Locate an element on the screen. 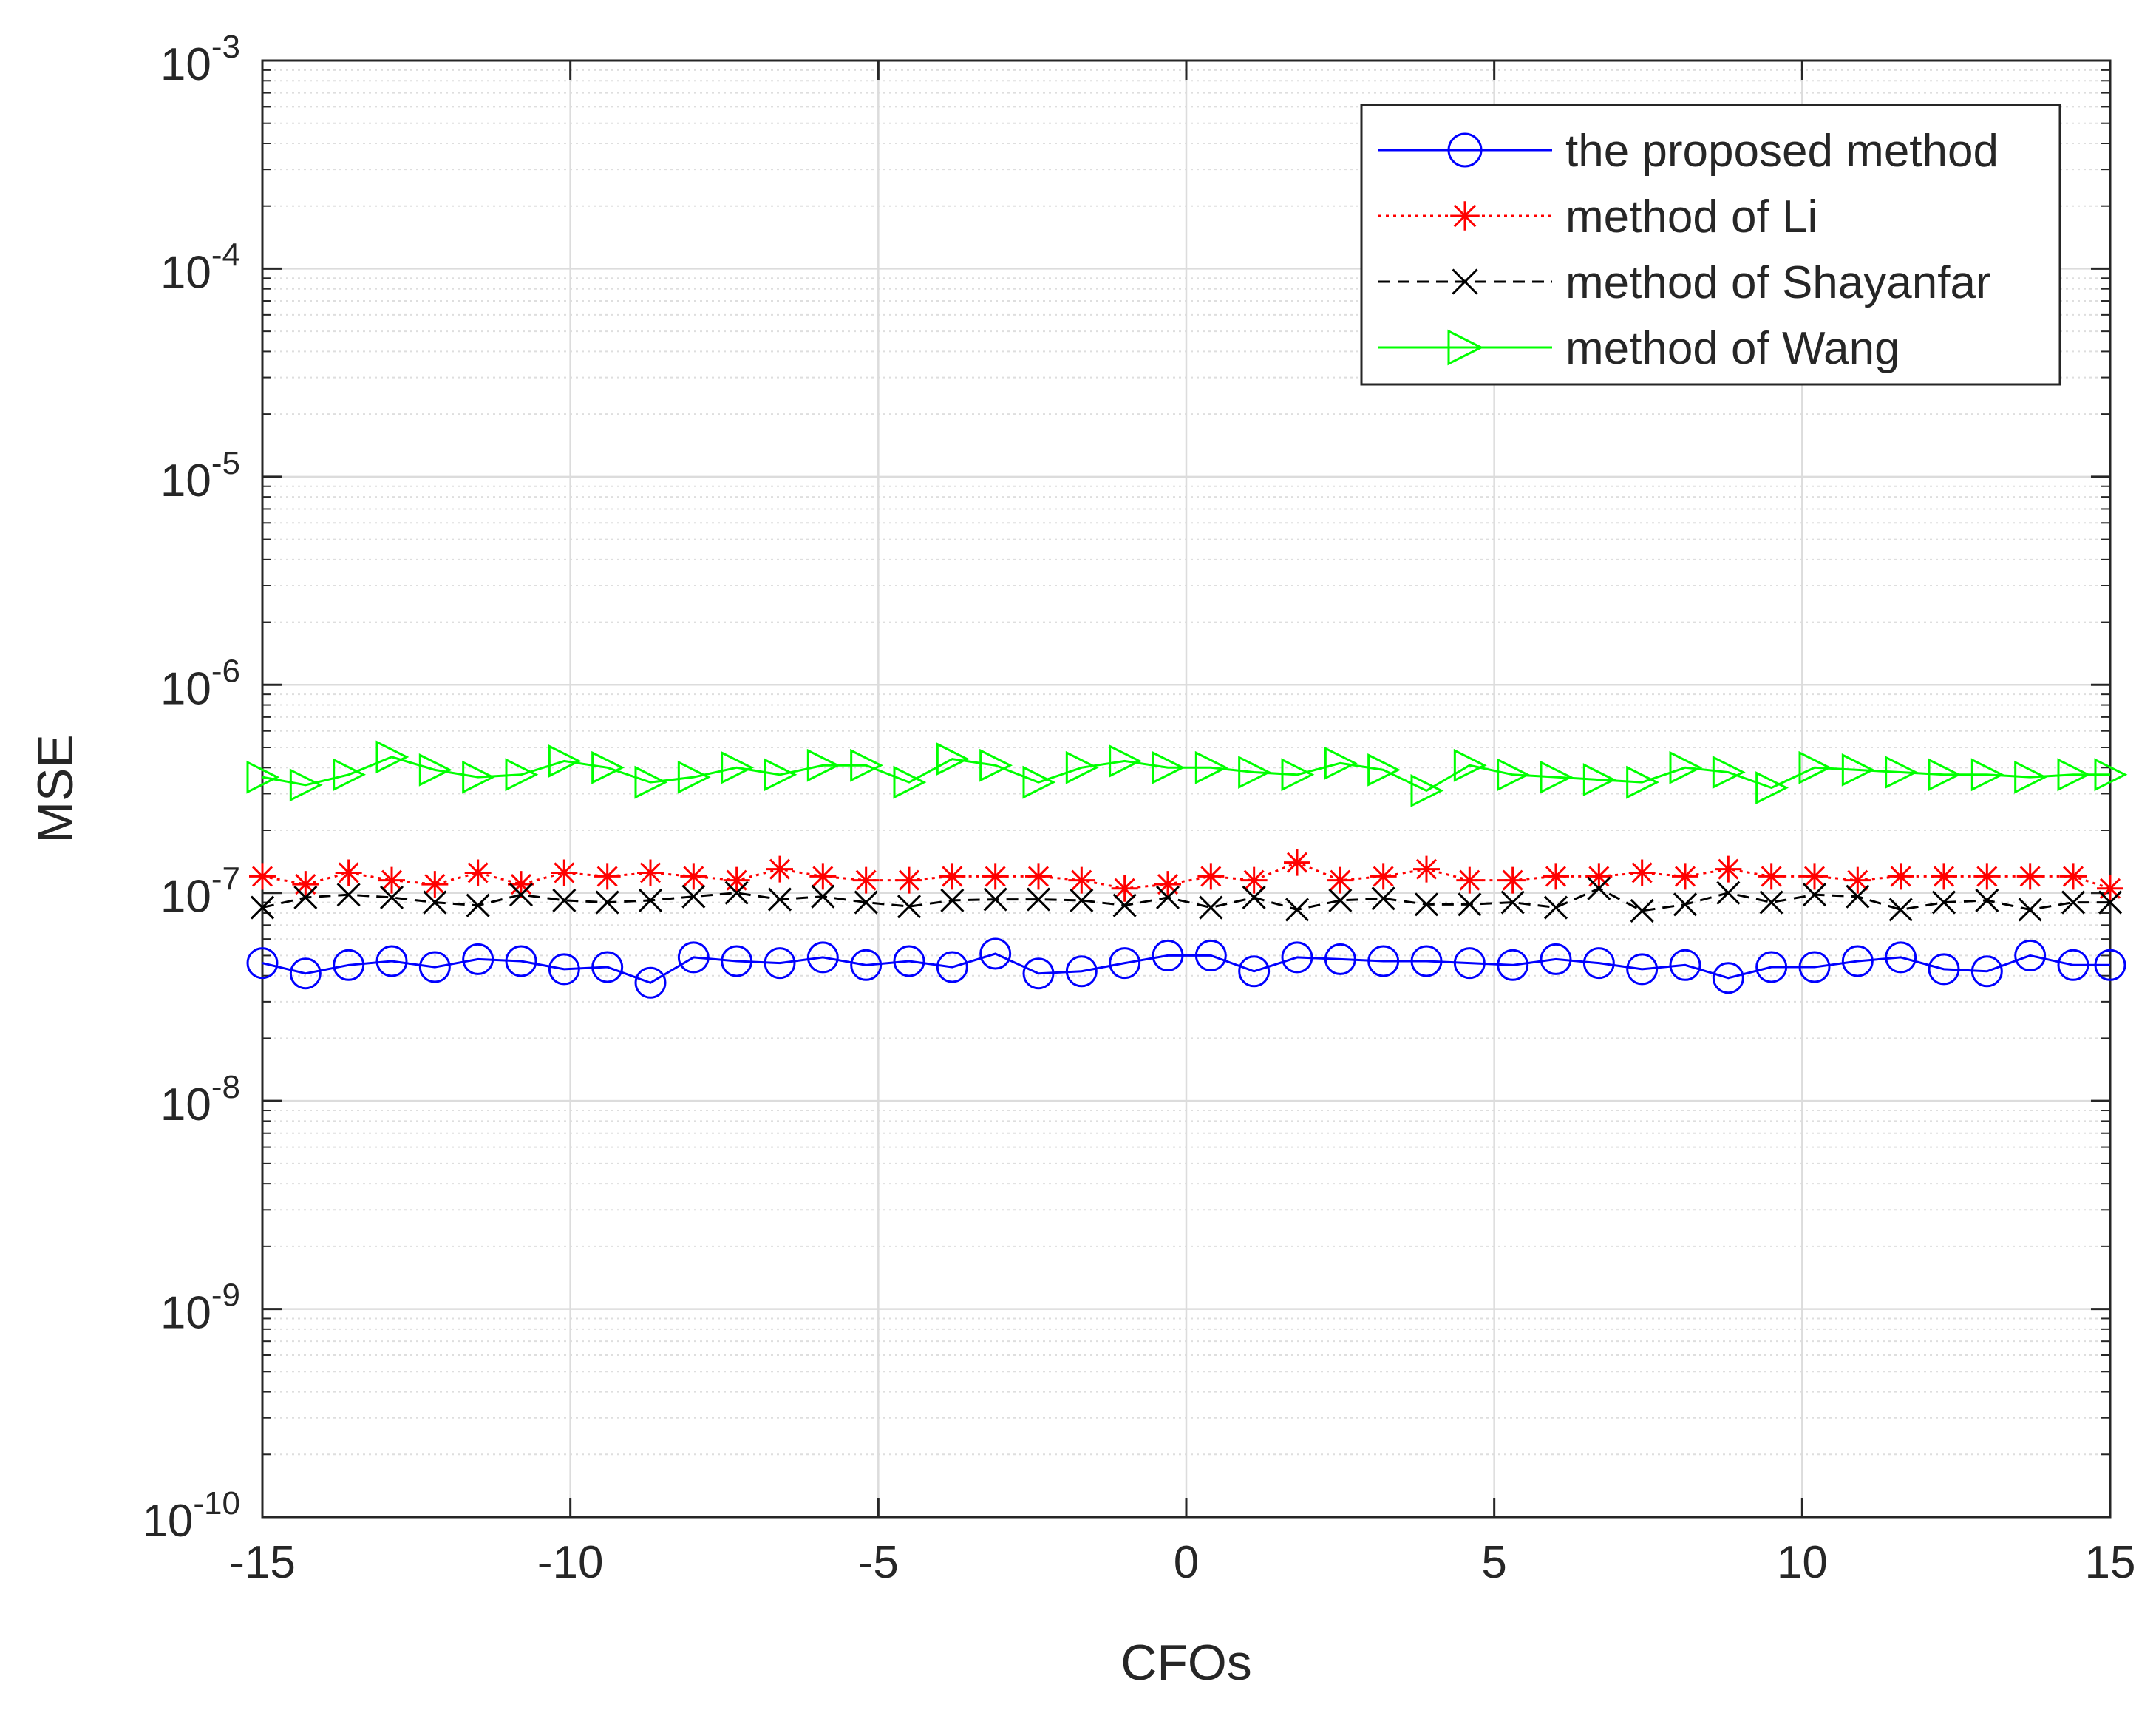 This screenshot has width=2156, height=1713. y-tick-label: 10-4 is located at coordinates (200, 268).